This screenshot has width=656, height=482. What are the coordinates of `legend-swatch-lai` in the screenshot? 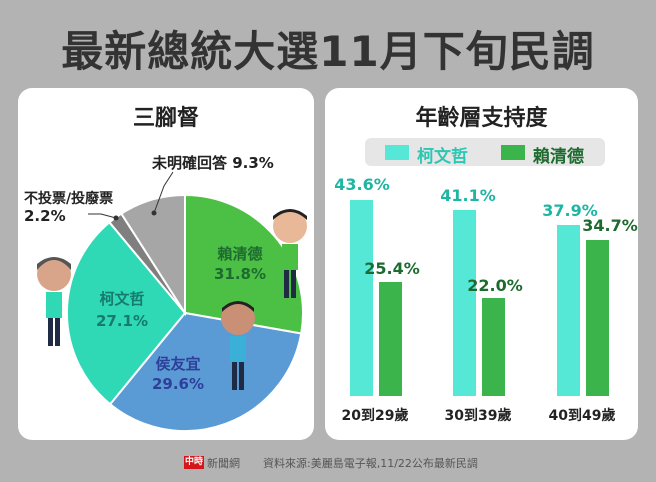 It's located at (513, 152).